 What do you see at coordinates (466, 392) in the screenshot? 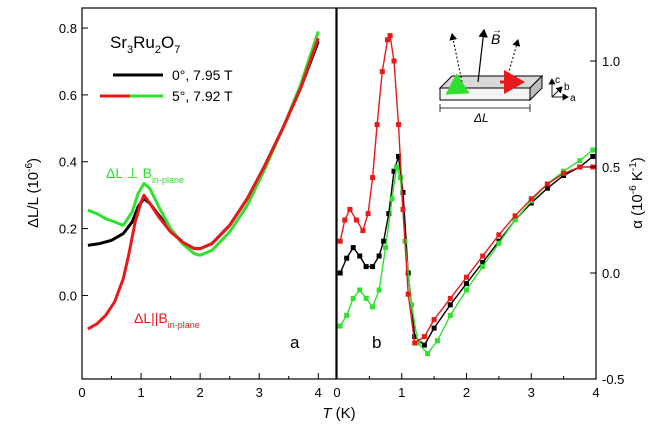
I see `panel-b-xtick-label-2: 2` at bounding box center [466, 392].